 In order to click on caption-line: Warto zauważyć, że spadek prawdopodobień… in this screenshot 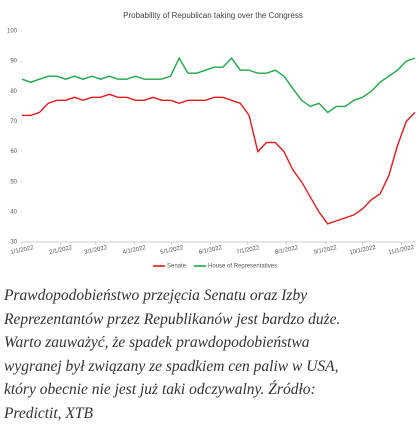, I will do `click(157, 342)`.